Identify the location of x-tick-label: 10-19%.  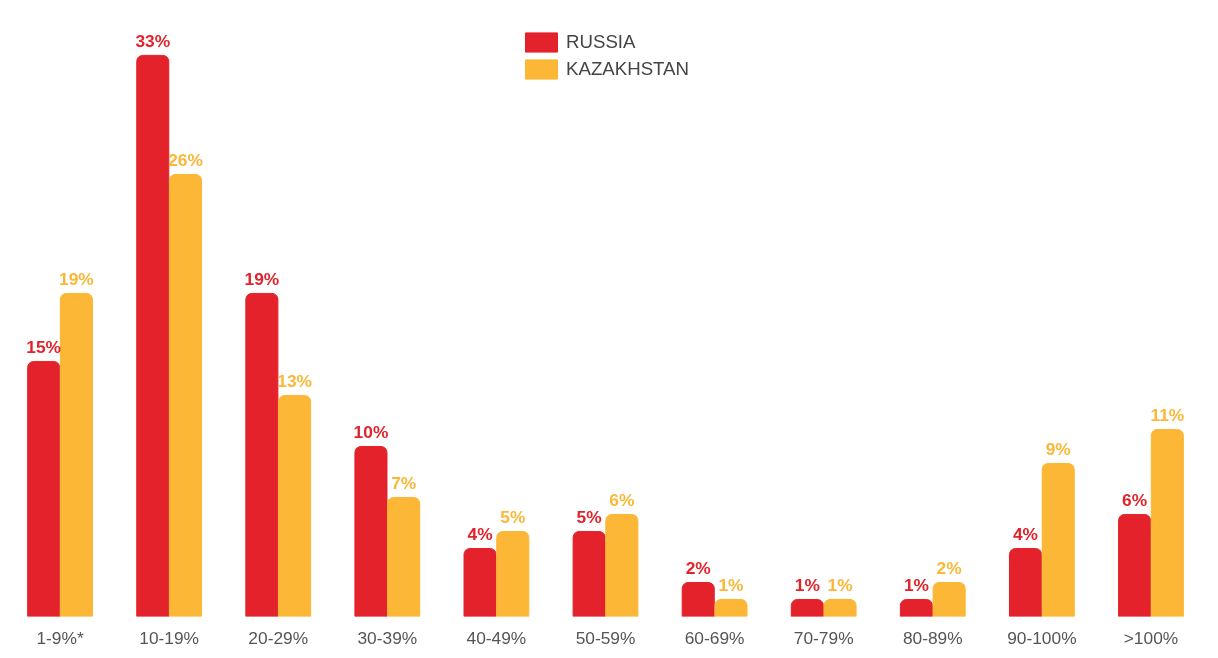
(169, 637).